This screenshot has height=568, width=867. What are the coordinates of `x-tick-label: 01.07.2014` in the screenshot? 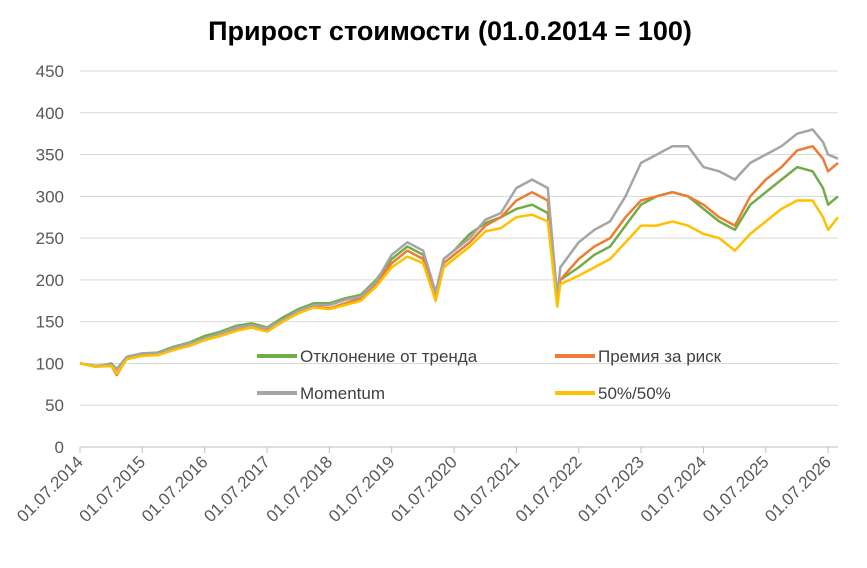 It's located at (50, 489).